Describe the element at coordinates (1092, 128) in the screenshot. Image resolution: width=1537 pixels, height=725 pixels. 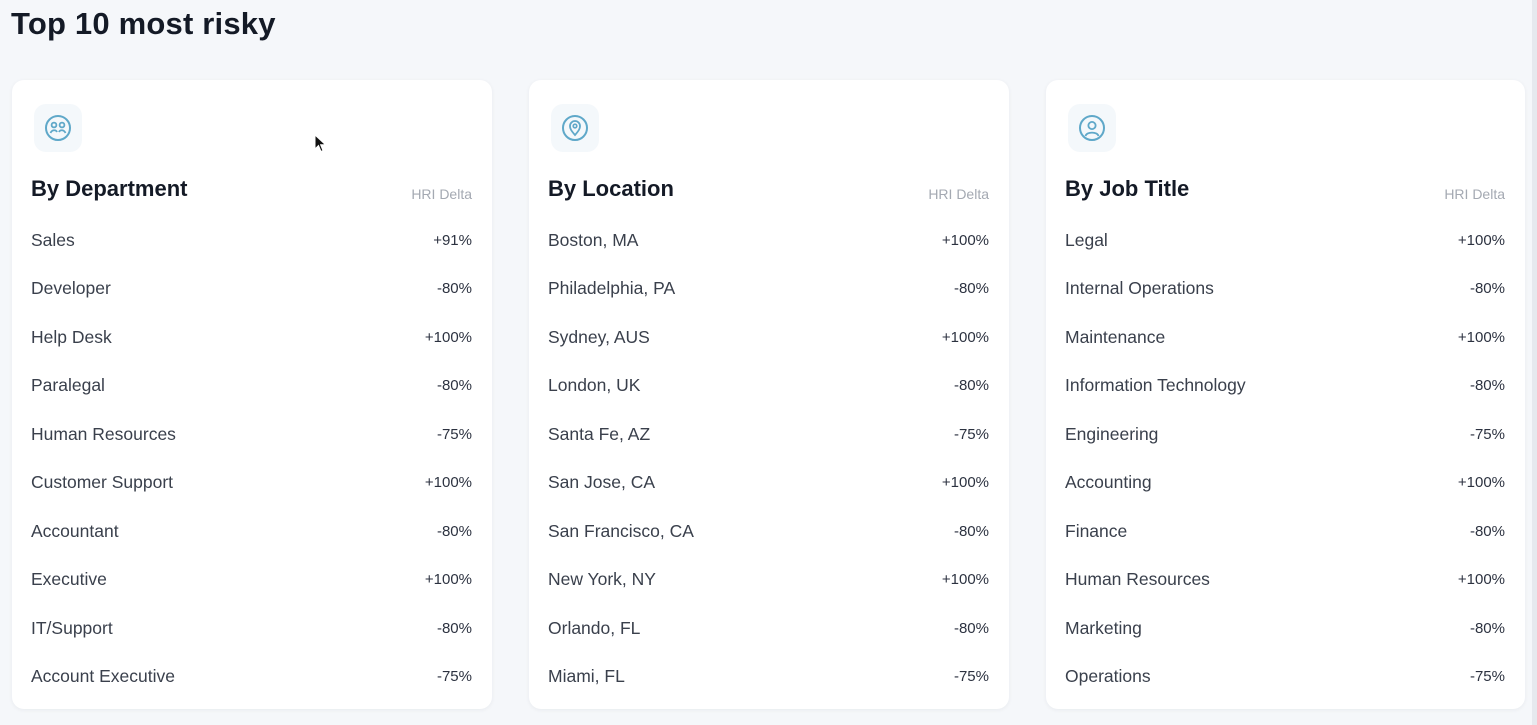
I see `user-profile-icon` at that location.